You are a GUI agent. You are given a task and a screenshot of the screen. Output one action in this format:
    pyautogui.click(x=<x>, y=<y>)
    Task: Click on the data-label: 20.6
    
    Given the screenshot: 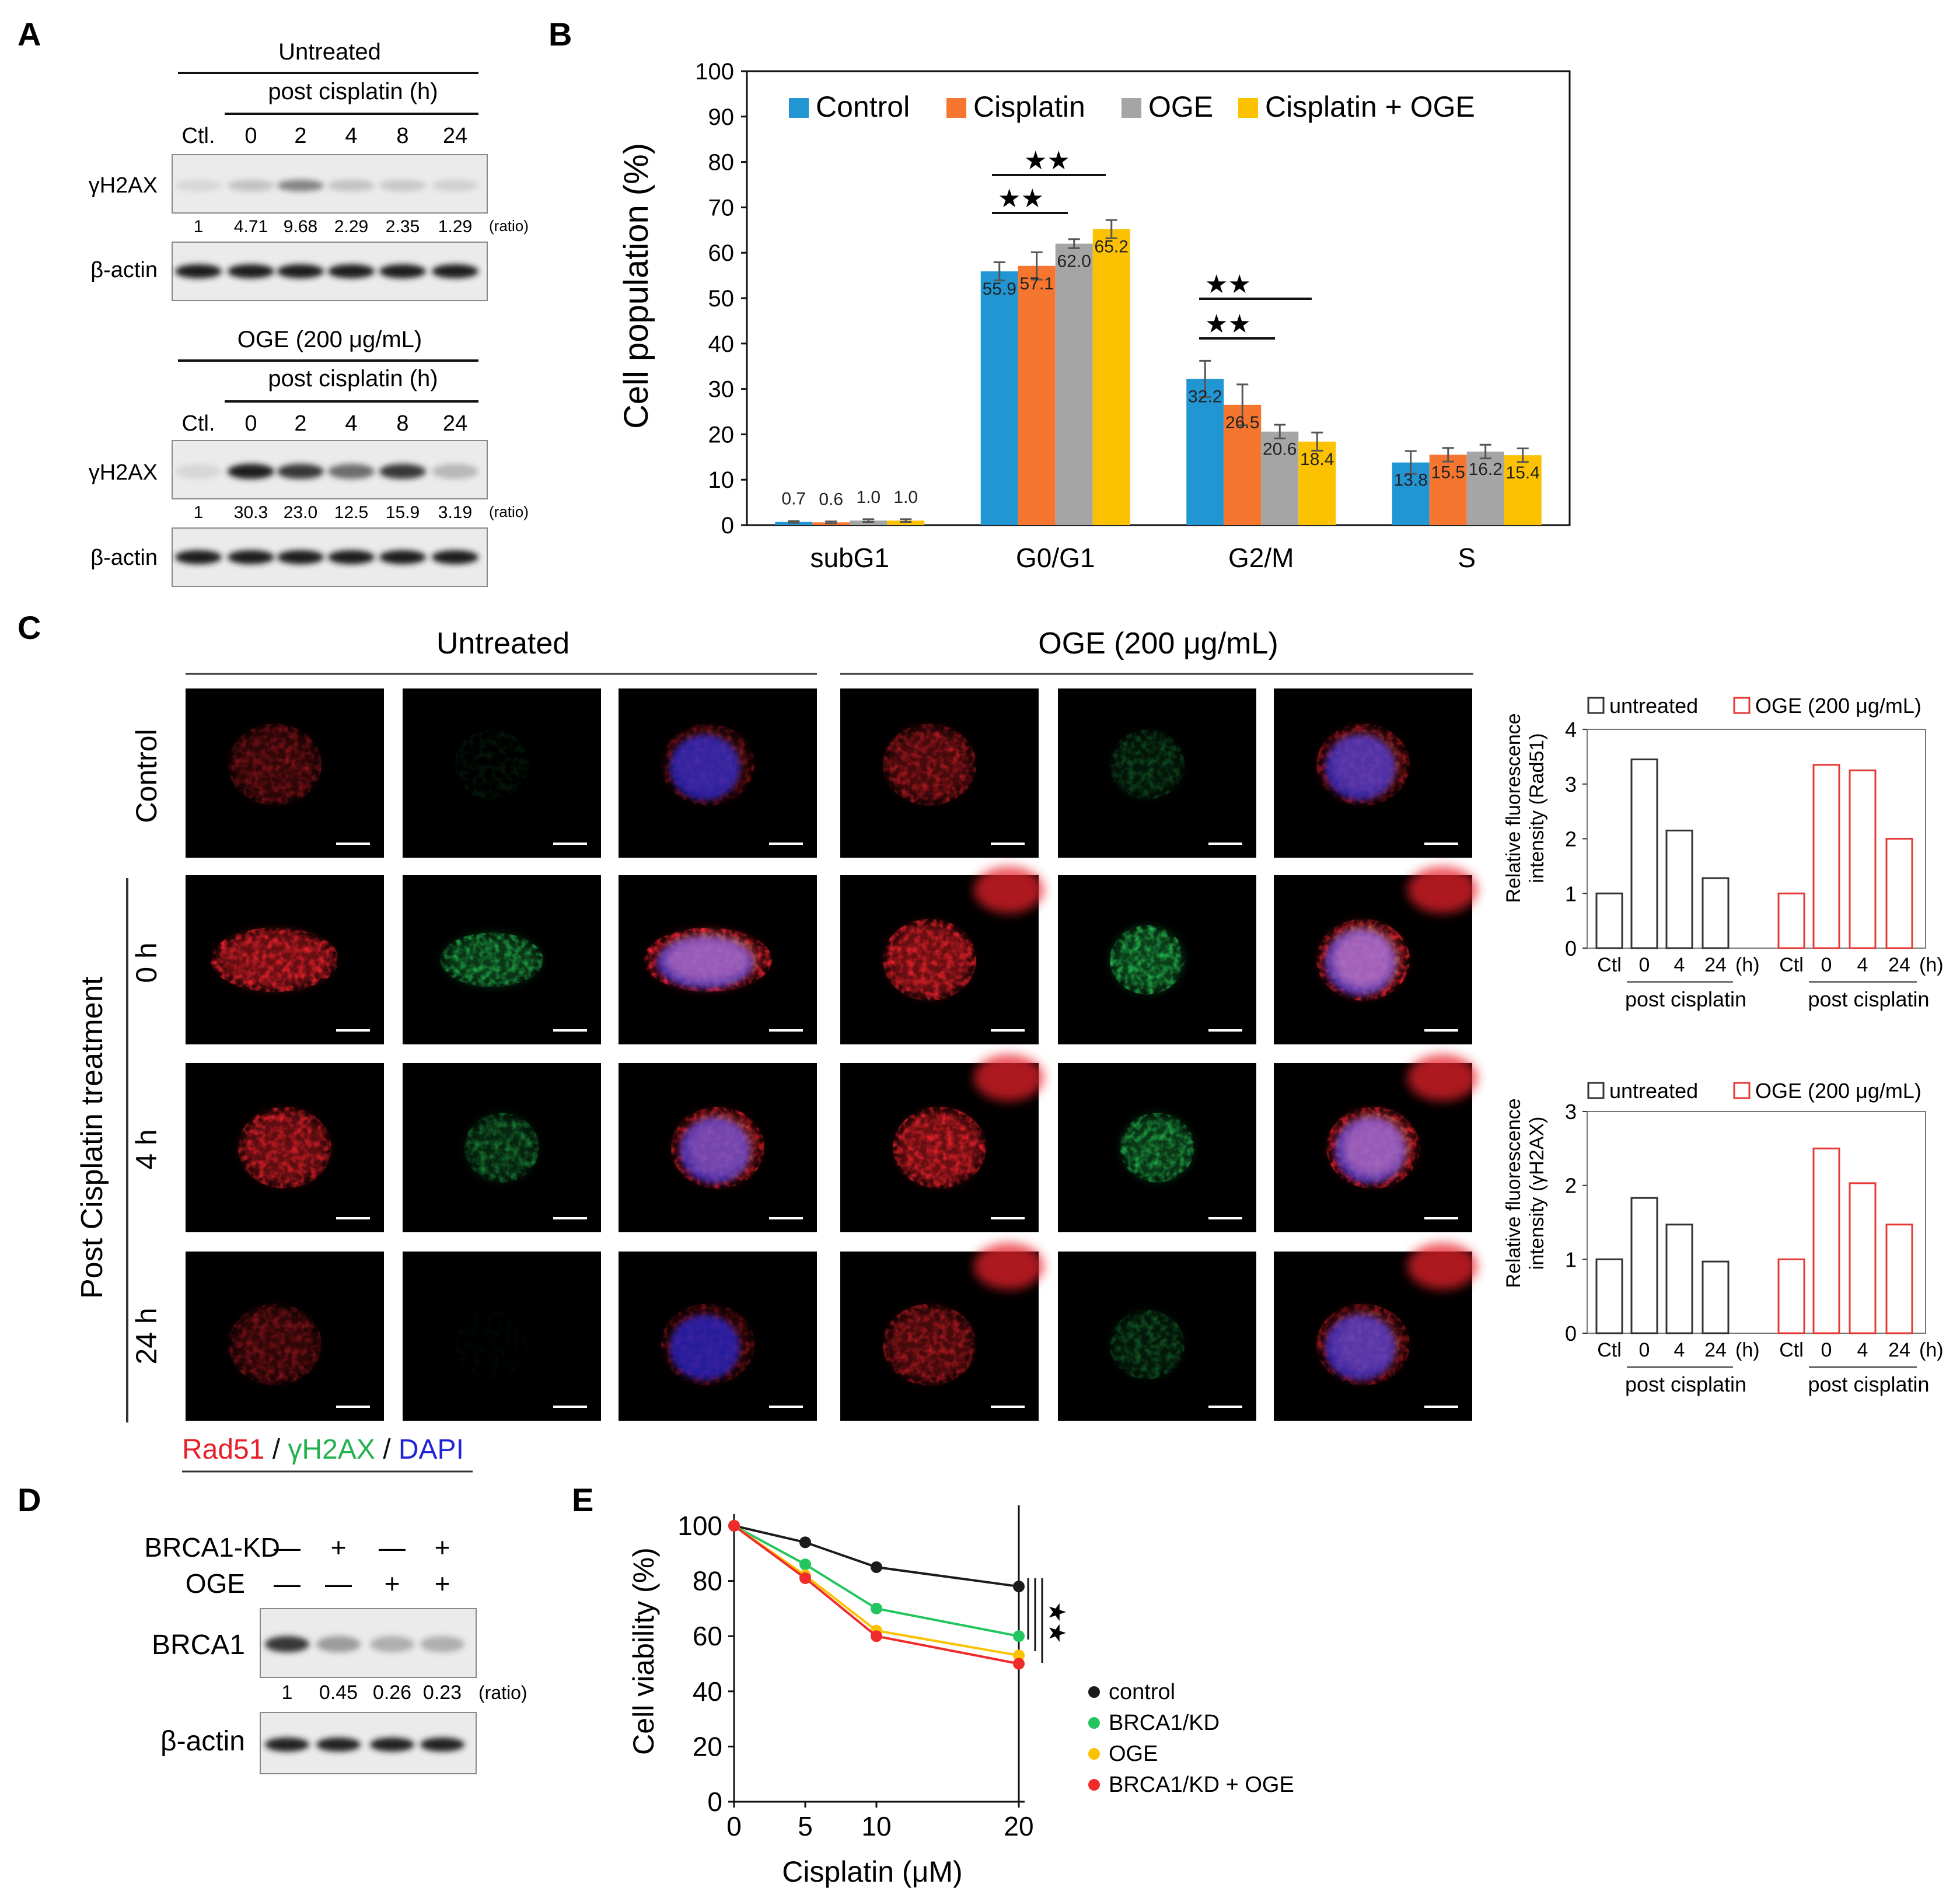 What is the action you would take?
    pyautogui.click(x=1280, y=450)
    